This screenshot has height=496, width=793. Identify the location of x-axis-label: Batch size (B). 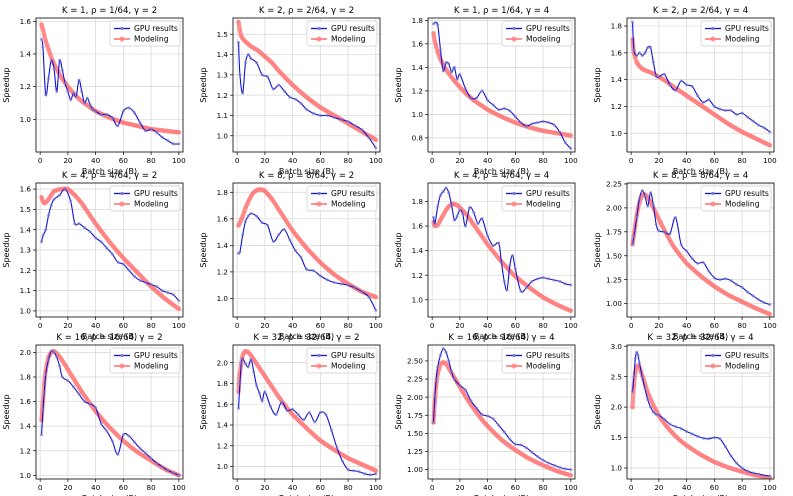
(109, 495).